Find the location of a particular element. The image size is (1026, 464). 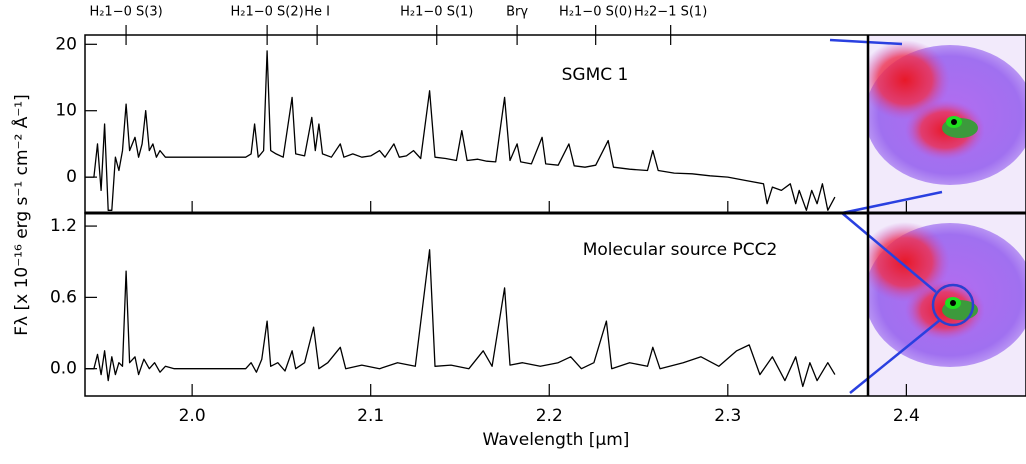

line-marker-label: H₂1−0 S(2) is located at coordinates (267, 12).